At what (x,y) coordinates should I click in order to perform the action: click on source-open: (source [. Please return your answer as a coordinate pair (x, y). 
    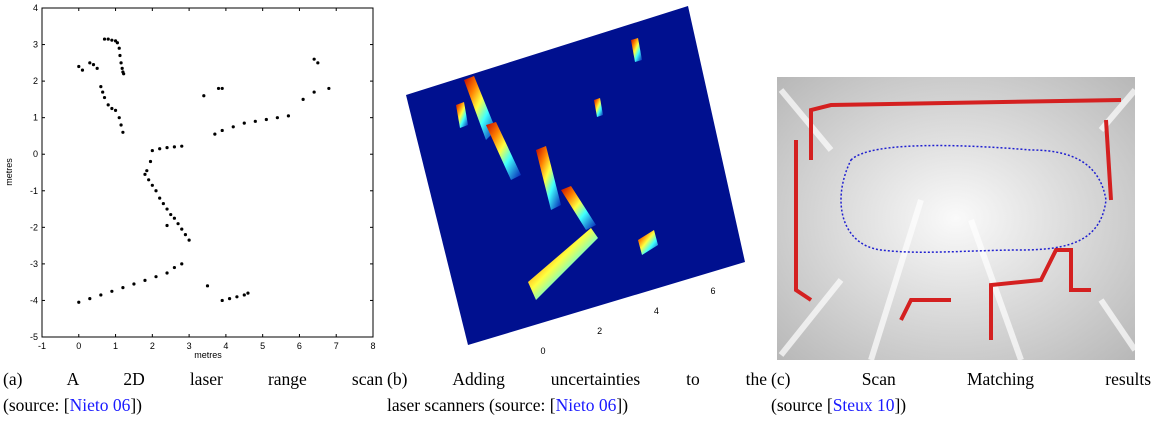
    Looking at the image, I should click on (802, 405).